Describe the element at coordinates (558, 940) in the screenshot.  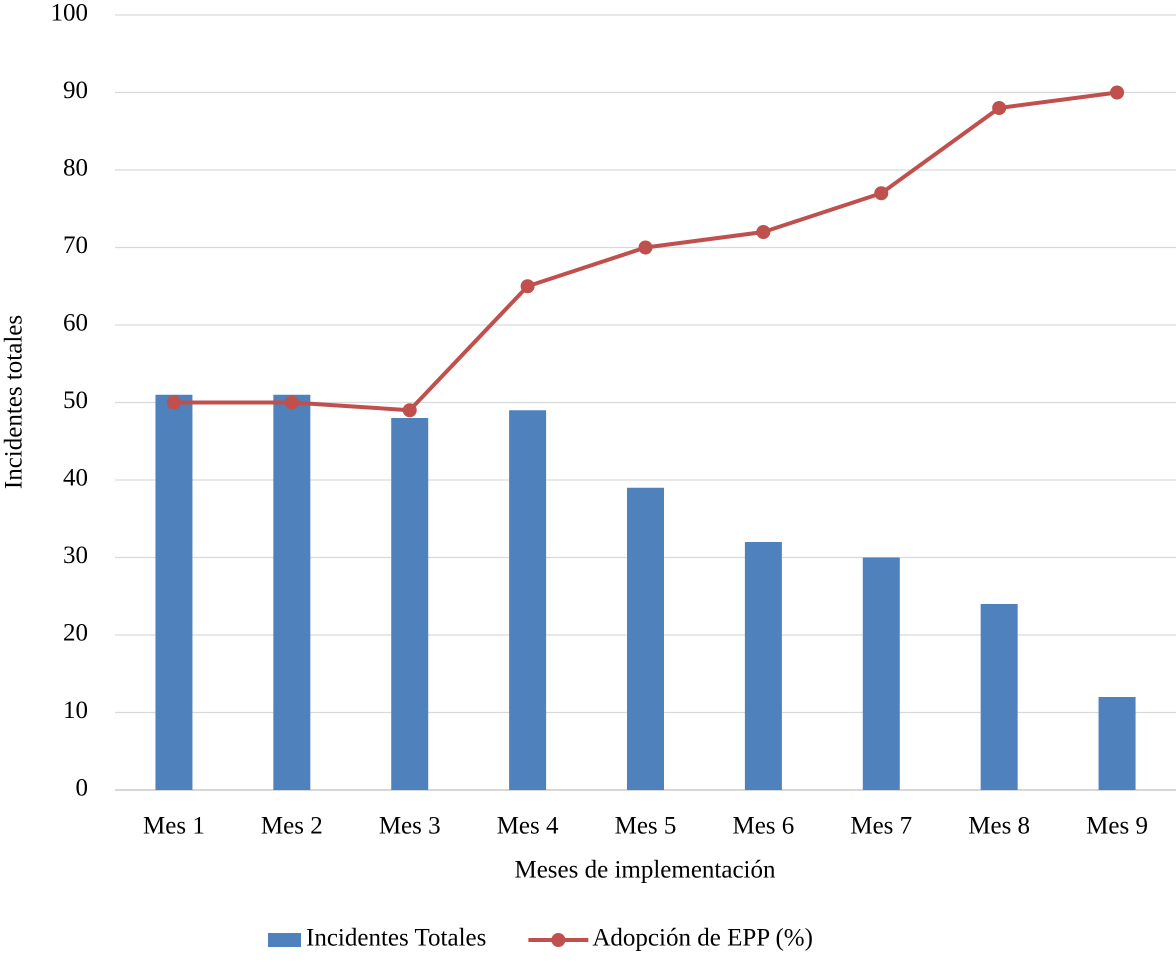
I see `legend-marker` at that location.